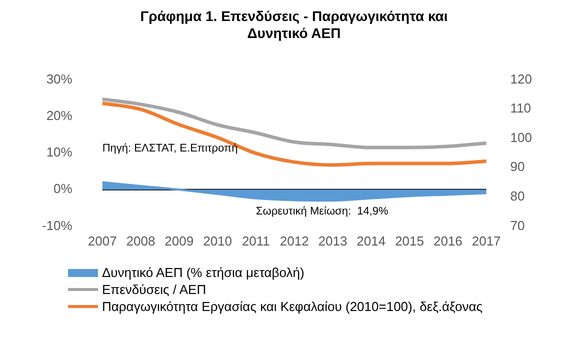  I want to click on y2-tick-label: 100, so click(521, 137).